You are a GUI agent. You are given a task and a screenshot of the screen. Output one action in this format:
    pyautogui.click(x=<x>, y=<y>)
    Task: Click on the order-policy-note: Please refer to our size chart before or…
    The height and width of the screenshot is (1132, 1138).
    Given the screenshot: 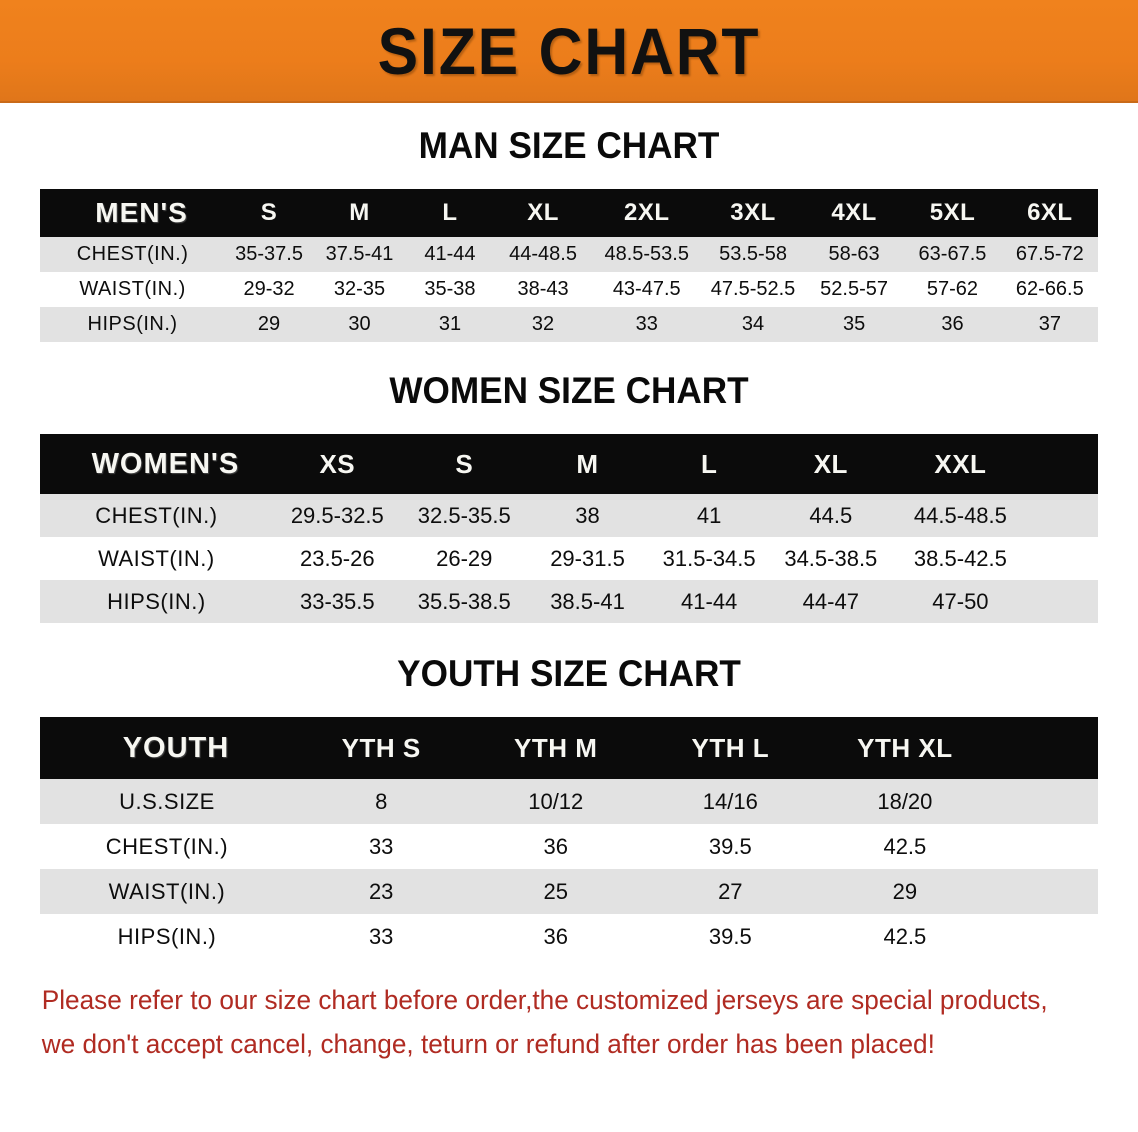 What is the action you would take?
    pyautogui.click(x=553, y=1022)
    